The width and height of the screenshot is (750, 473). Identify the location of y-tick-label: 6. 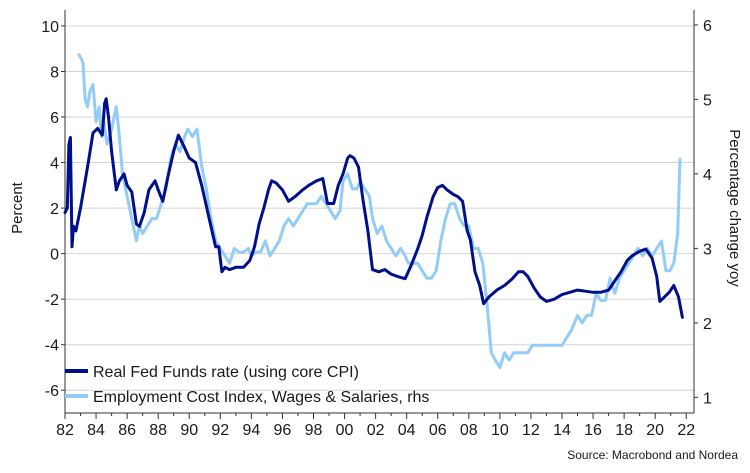
(54, 118).